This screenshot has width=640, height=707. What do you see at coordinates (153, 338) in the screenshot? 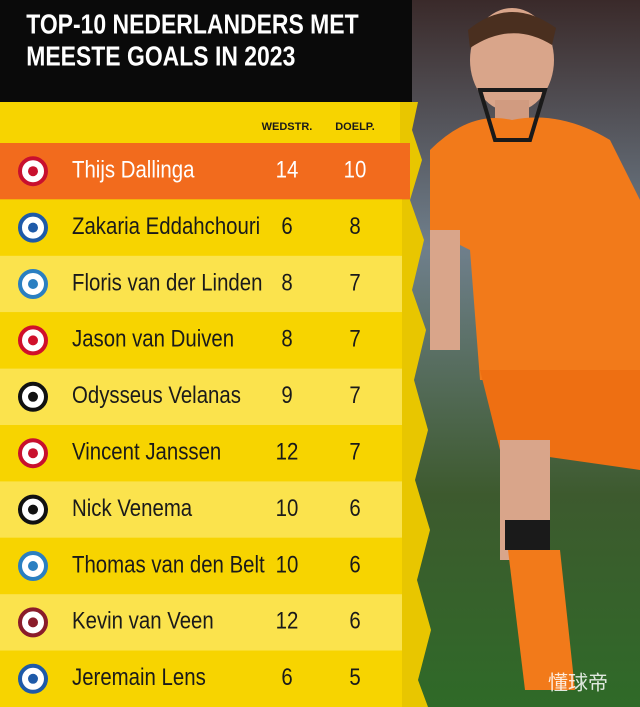
I see `player-name: Jason van Duiven` at bounding box center [153, 338].